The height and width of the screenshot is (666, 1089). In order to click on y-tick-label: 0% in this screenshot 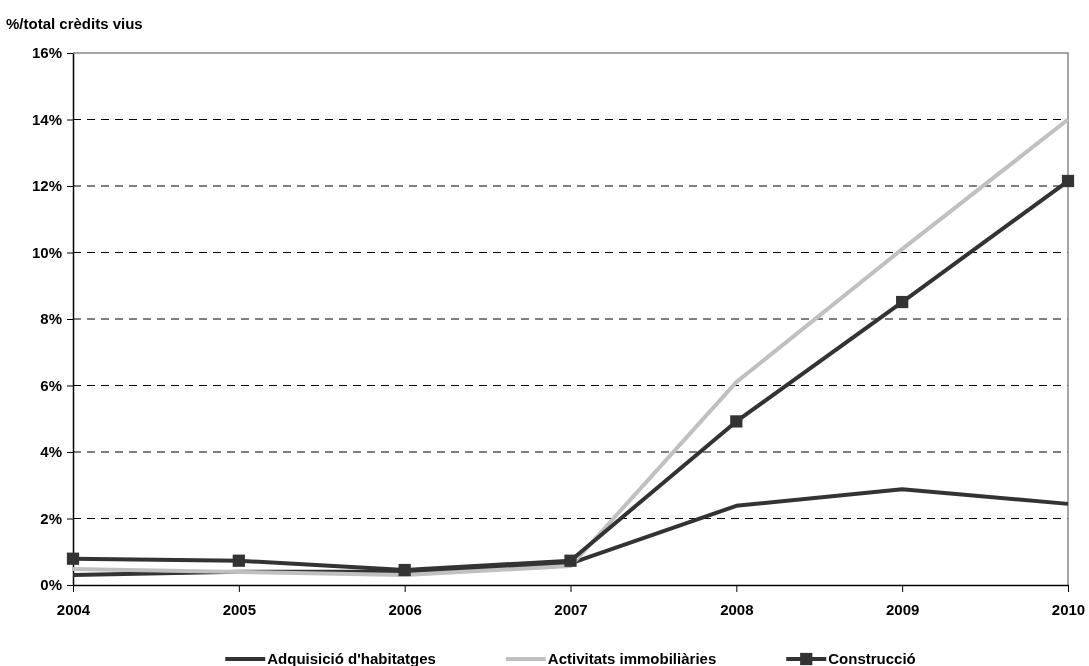, I will do `click(51, 585)`.